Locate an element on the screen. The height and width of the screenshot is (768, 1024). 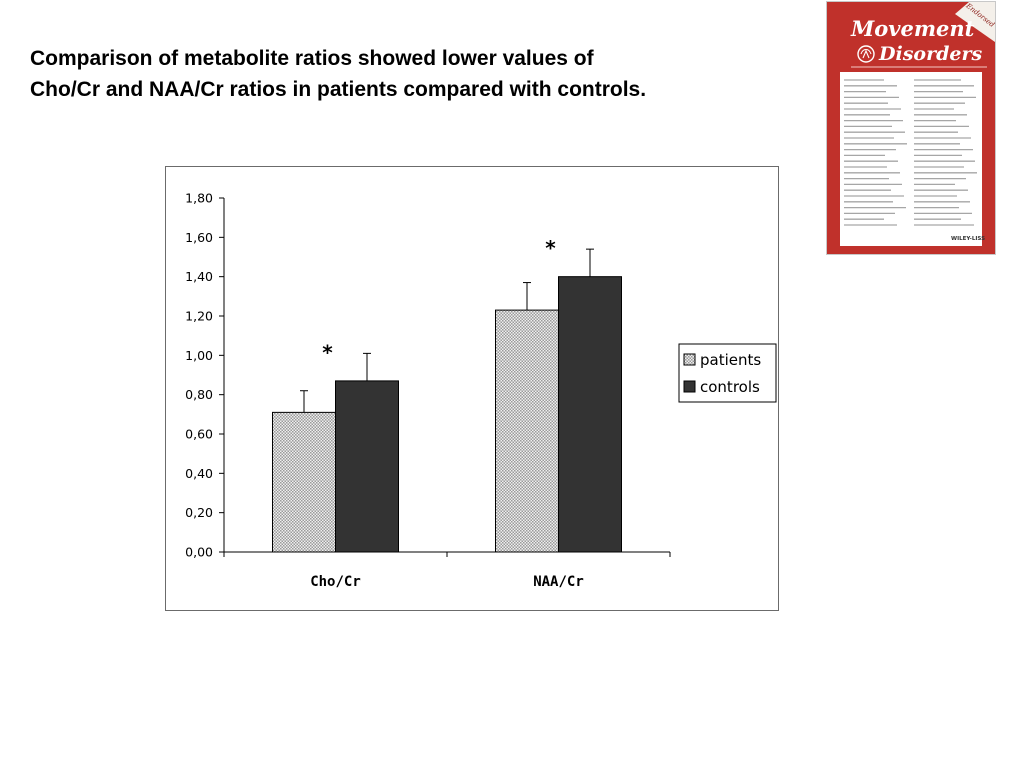
legend-label-controls: controls is located at coordinates (730, 387).